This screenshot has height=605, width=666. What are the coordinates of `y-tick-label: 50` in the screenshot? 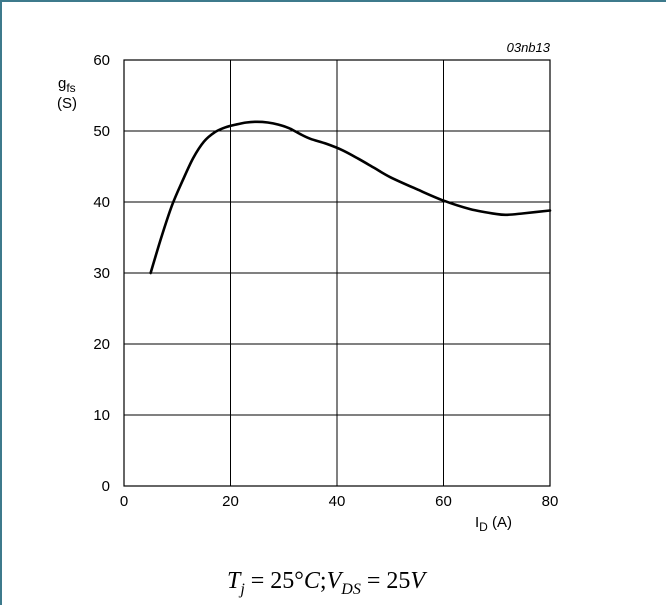 It's located at (101, 131).